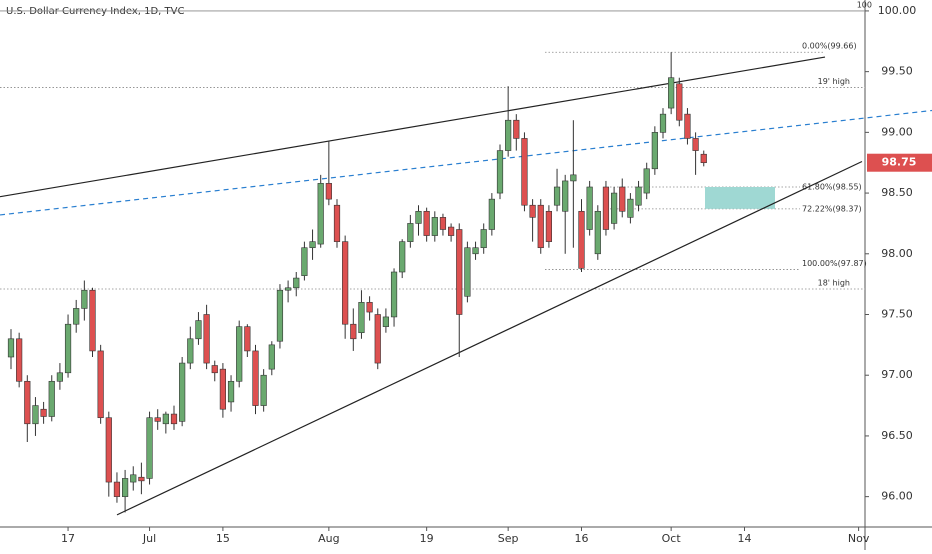  I want to click on x-tick-label: Jul, so click(149, 538).